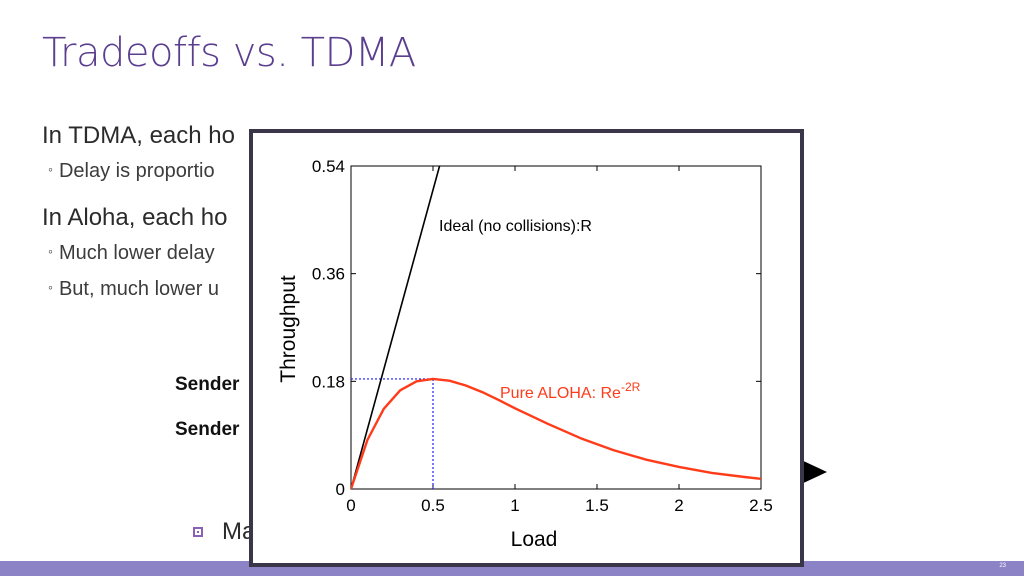 Image resolution: width=1024 pixels, height=576 pixels. Describe the element at coordinates (1002, 566) in the screenshot. I see `slide-number: 23` at that location.